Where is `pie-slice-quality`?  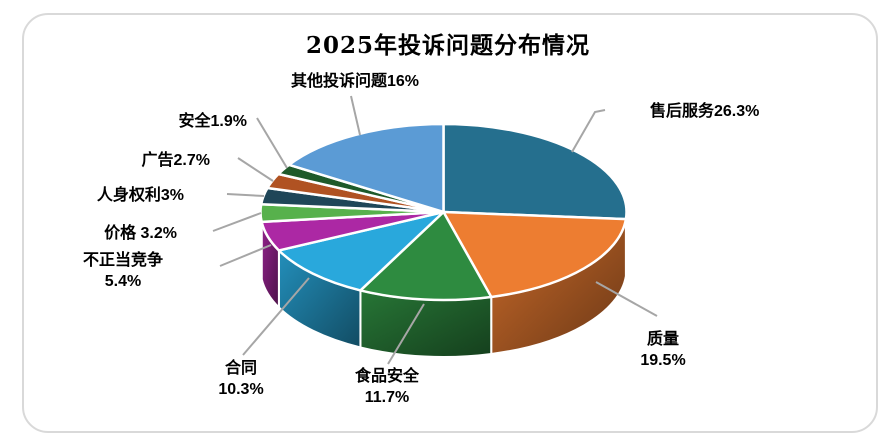
pie-slice-quality is located at coordinates (535, 254).